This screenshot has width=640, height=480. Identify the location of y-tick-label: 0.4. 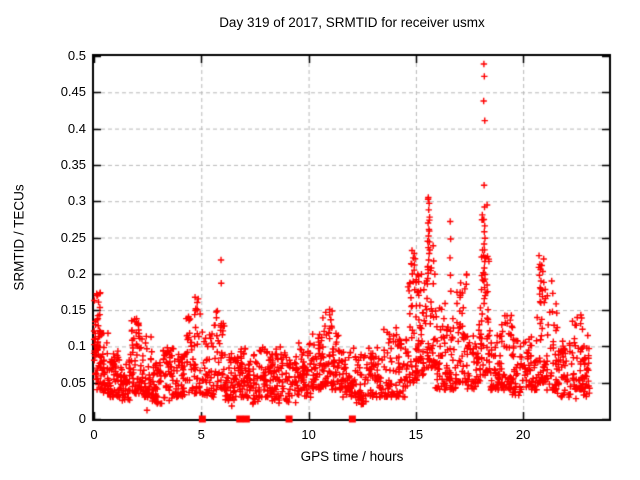
(76, 128).